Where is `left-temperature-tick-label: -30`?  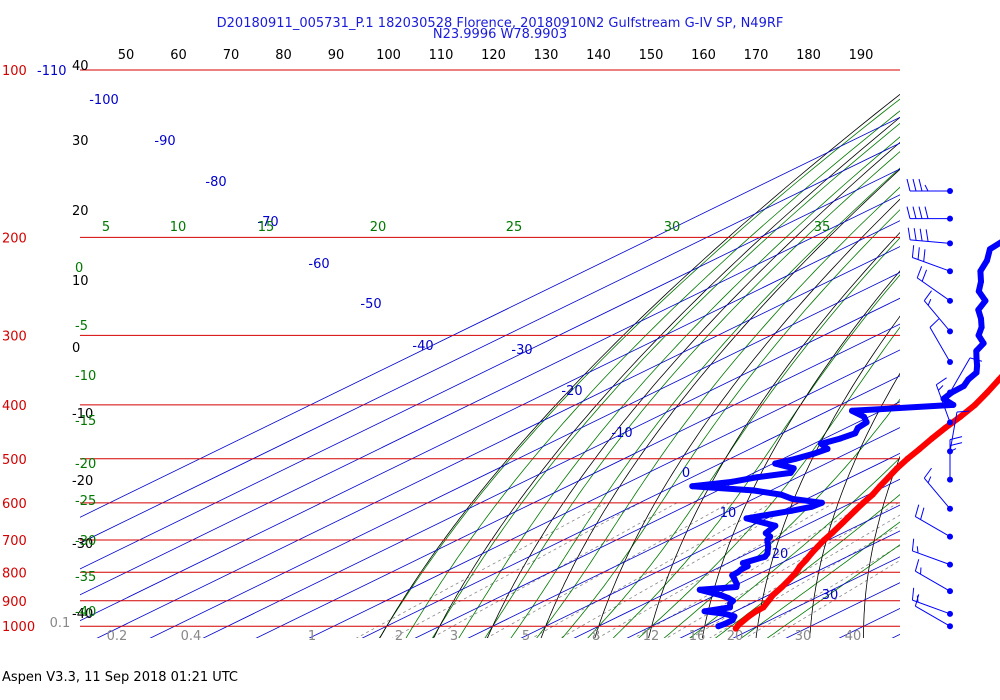
left-temperature-tick-label: -30 is located at coordinates (82, 544).